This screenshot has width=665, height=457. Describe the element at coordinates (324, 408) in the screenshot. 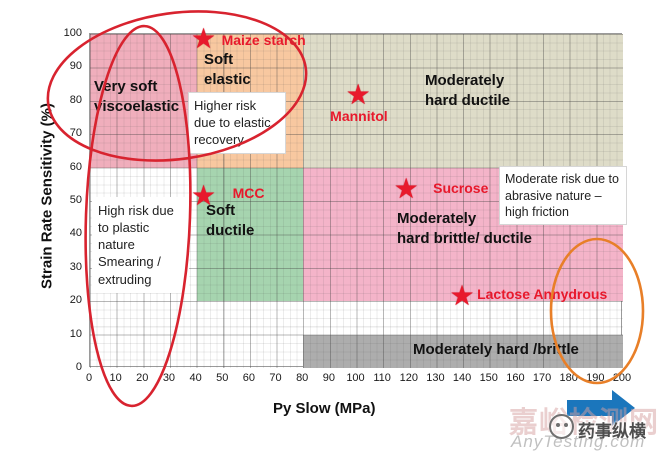

I see `x-axis-title: Py Slow (MPa)` at that location.